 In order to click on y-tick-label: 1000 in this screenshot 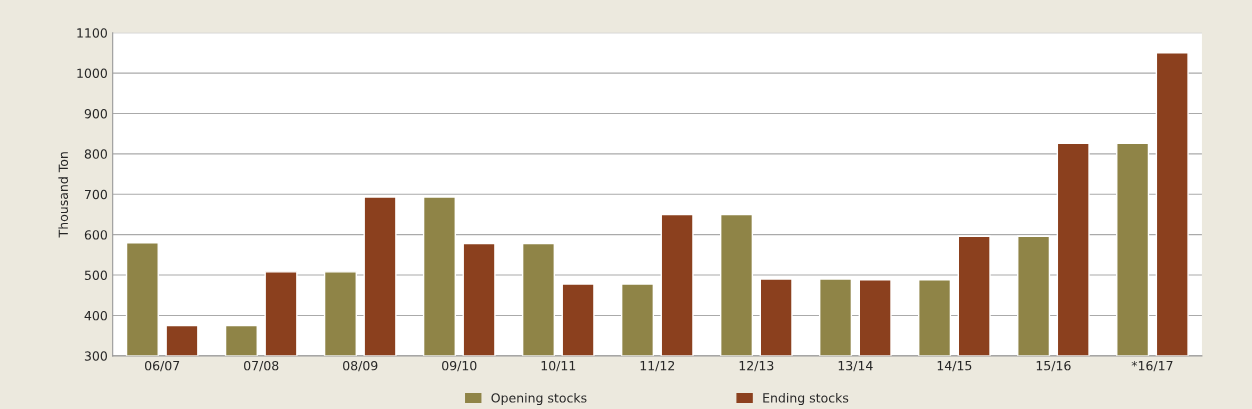, I will do `click(92, 73)`.